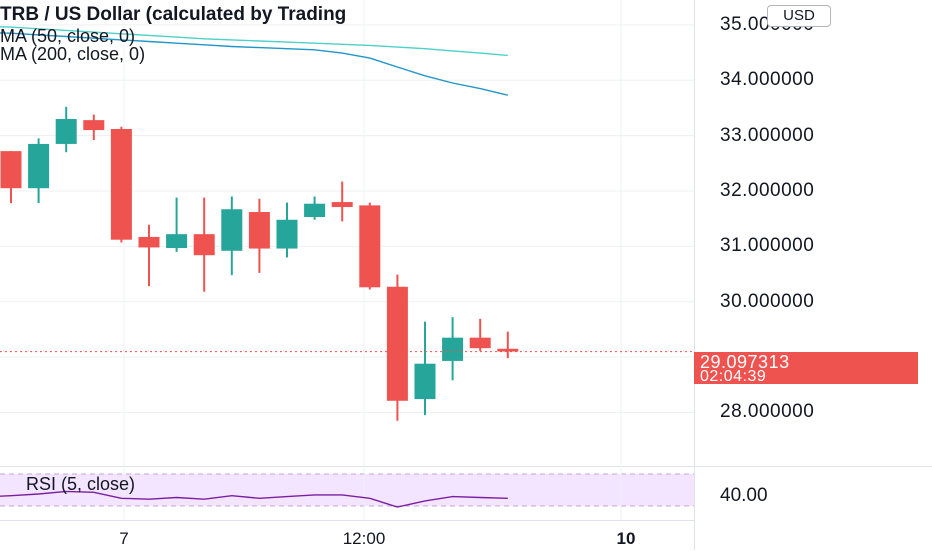  Describe the element at coordinates (733, 376) in the screenshot. I see `bar-countdown: 02:04:39` at that location.